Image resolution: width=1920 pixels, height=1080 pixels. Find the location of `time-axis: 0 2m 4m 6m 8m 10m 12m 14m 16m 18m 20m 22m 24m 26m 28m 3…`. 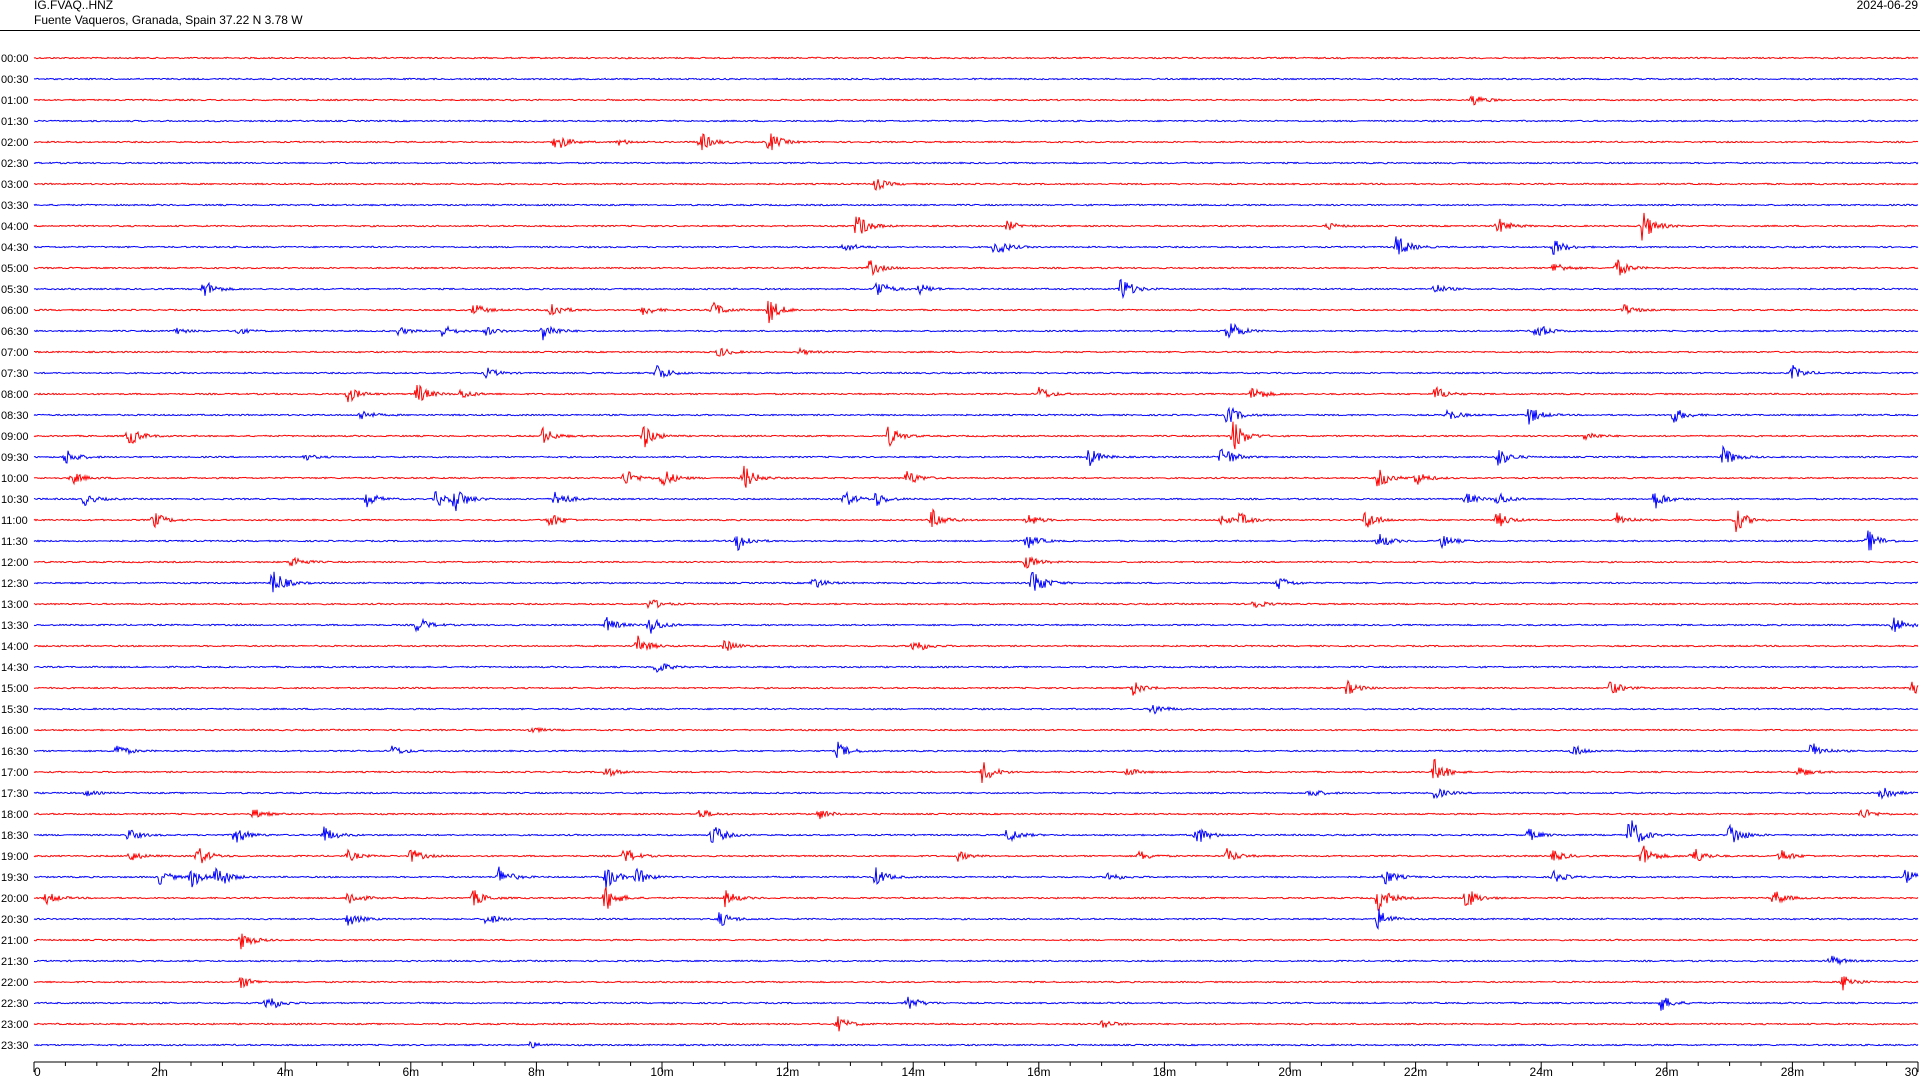

time-axis: 0 2m 4m 6m 8m 10m 12m 14m 16m 18m 20m 22m 24m 26m 28m 3… is located at coordinates (976, 1070).